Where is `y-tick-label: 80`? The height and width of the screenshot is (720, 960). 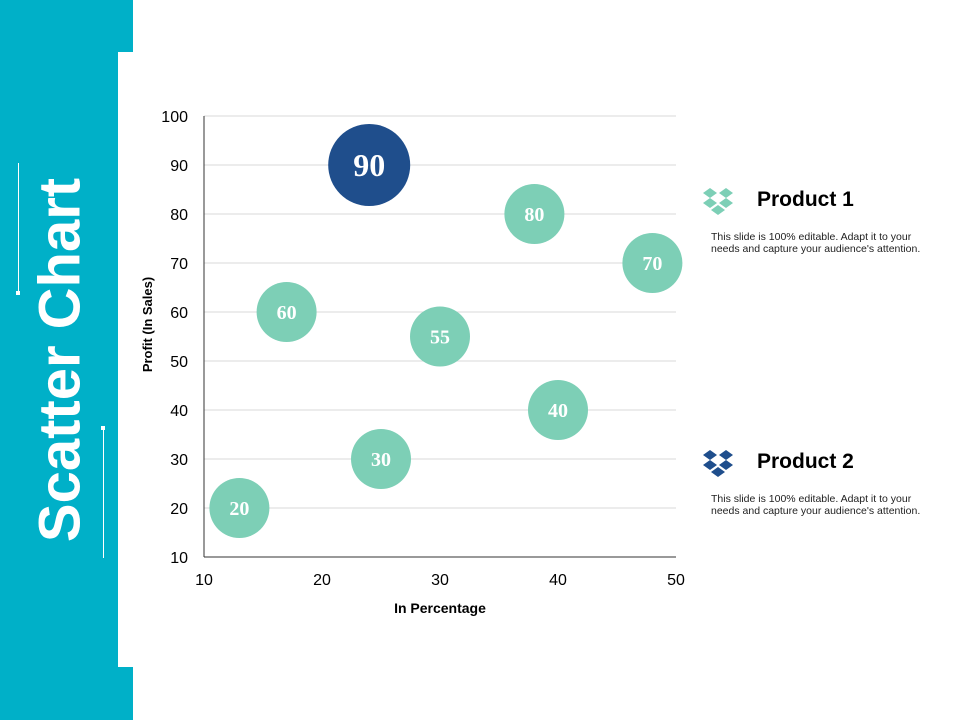
y-tick-label: 80 is located at coordinates (179, 215).